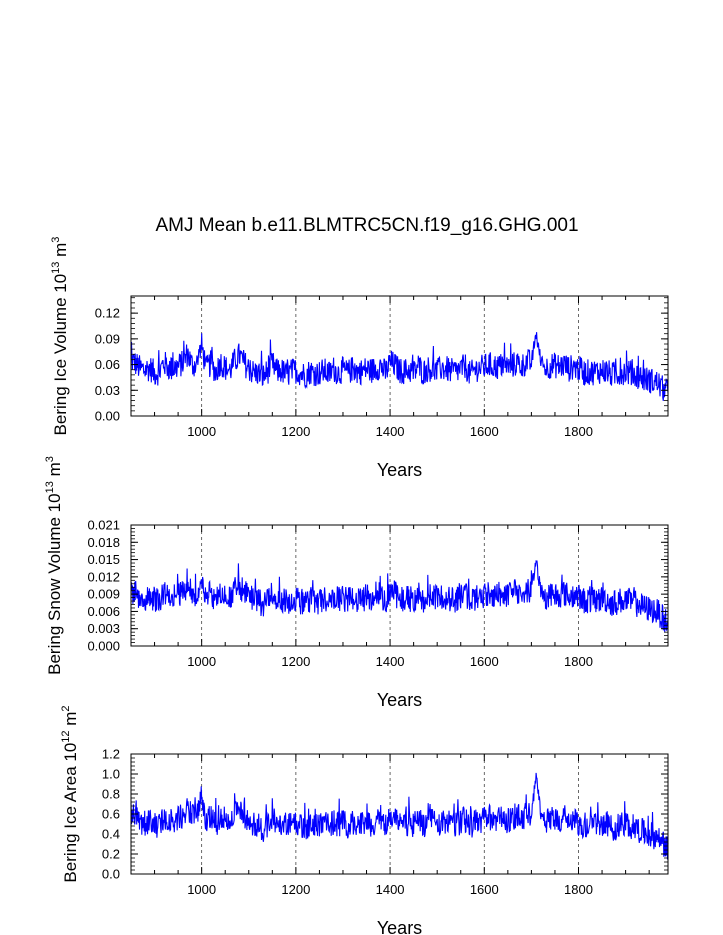  I want to click on y-tick-label: 0.12, so click(107, 313).